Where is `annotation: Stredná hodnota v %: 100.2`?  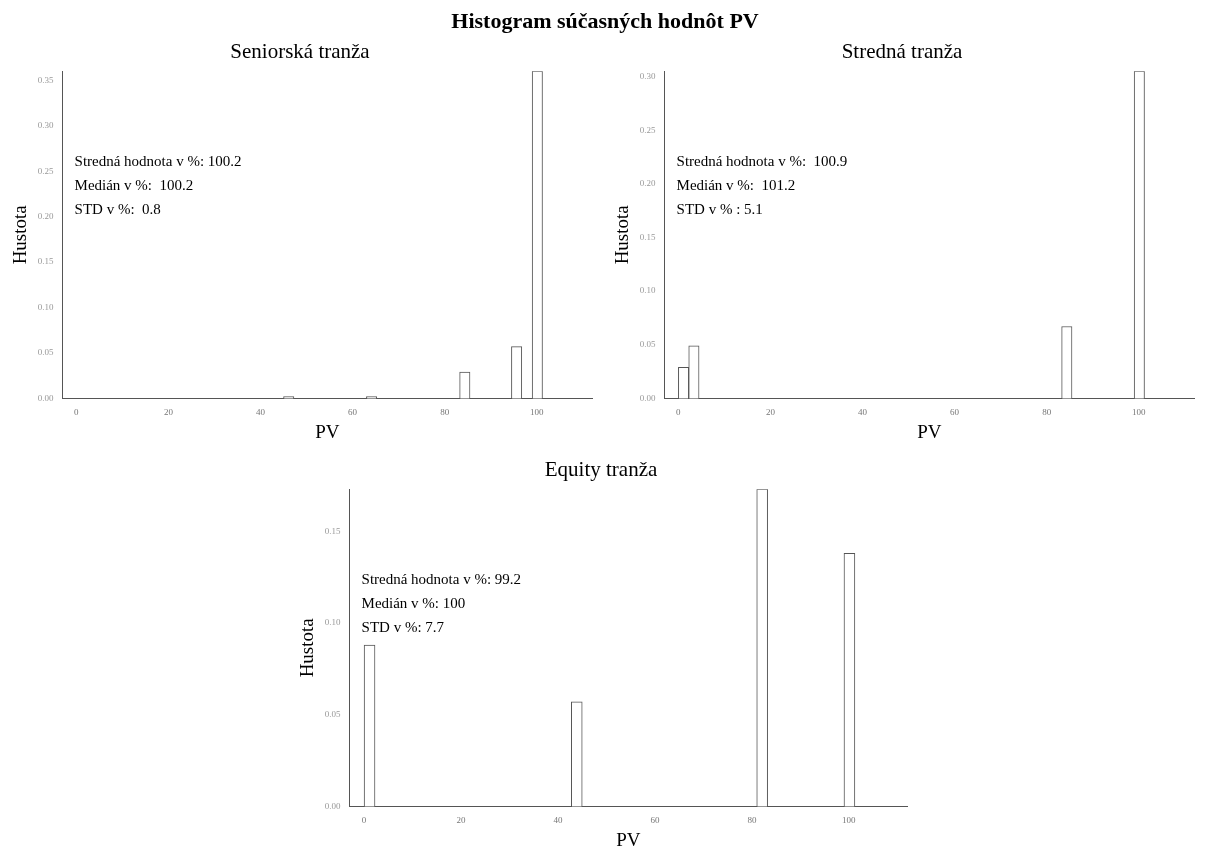
annotation: Stredná hodnota v %: 100.2 is located at coordinates (158, 161).